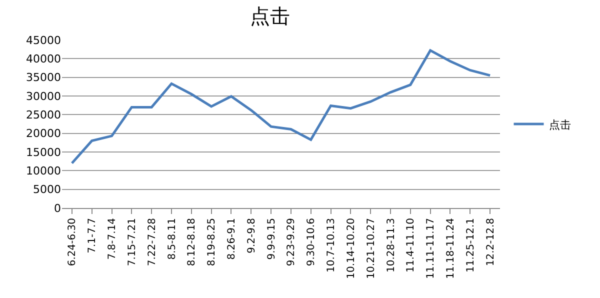 This screenshot has width=600, height=298. Describe the element at coordinates (43, 59) in the screenshot. I see `y-tick-label: 40000` at that location.